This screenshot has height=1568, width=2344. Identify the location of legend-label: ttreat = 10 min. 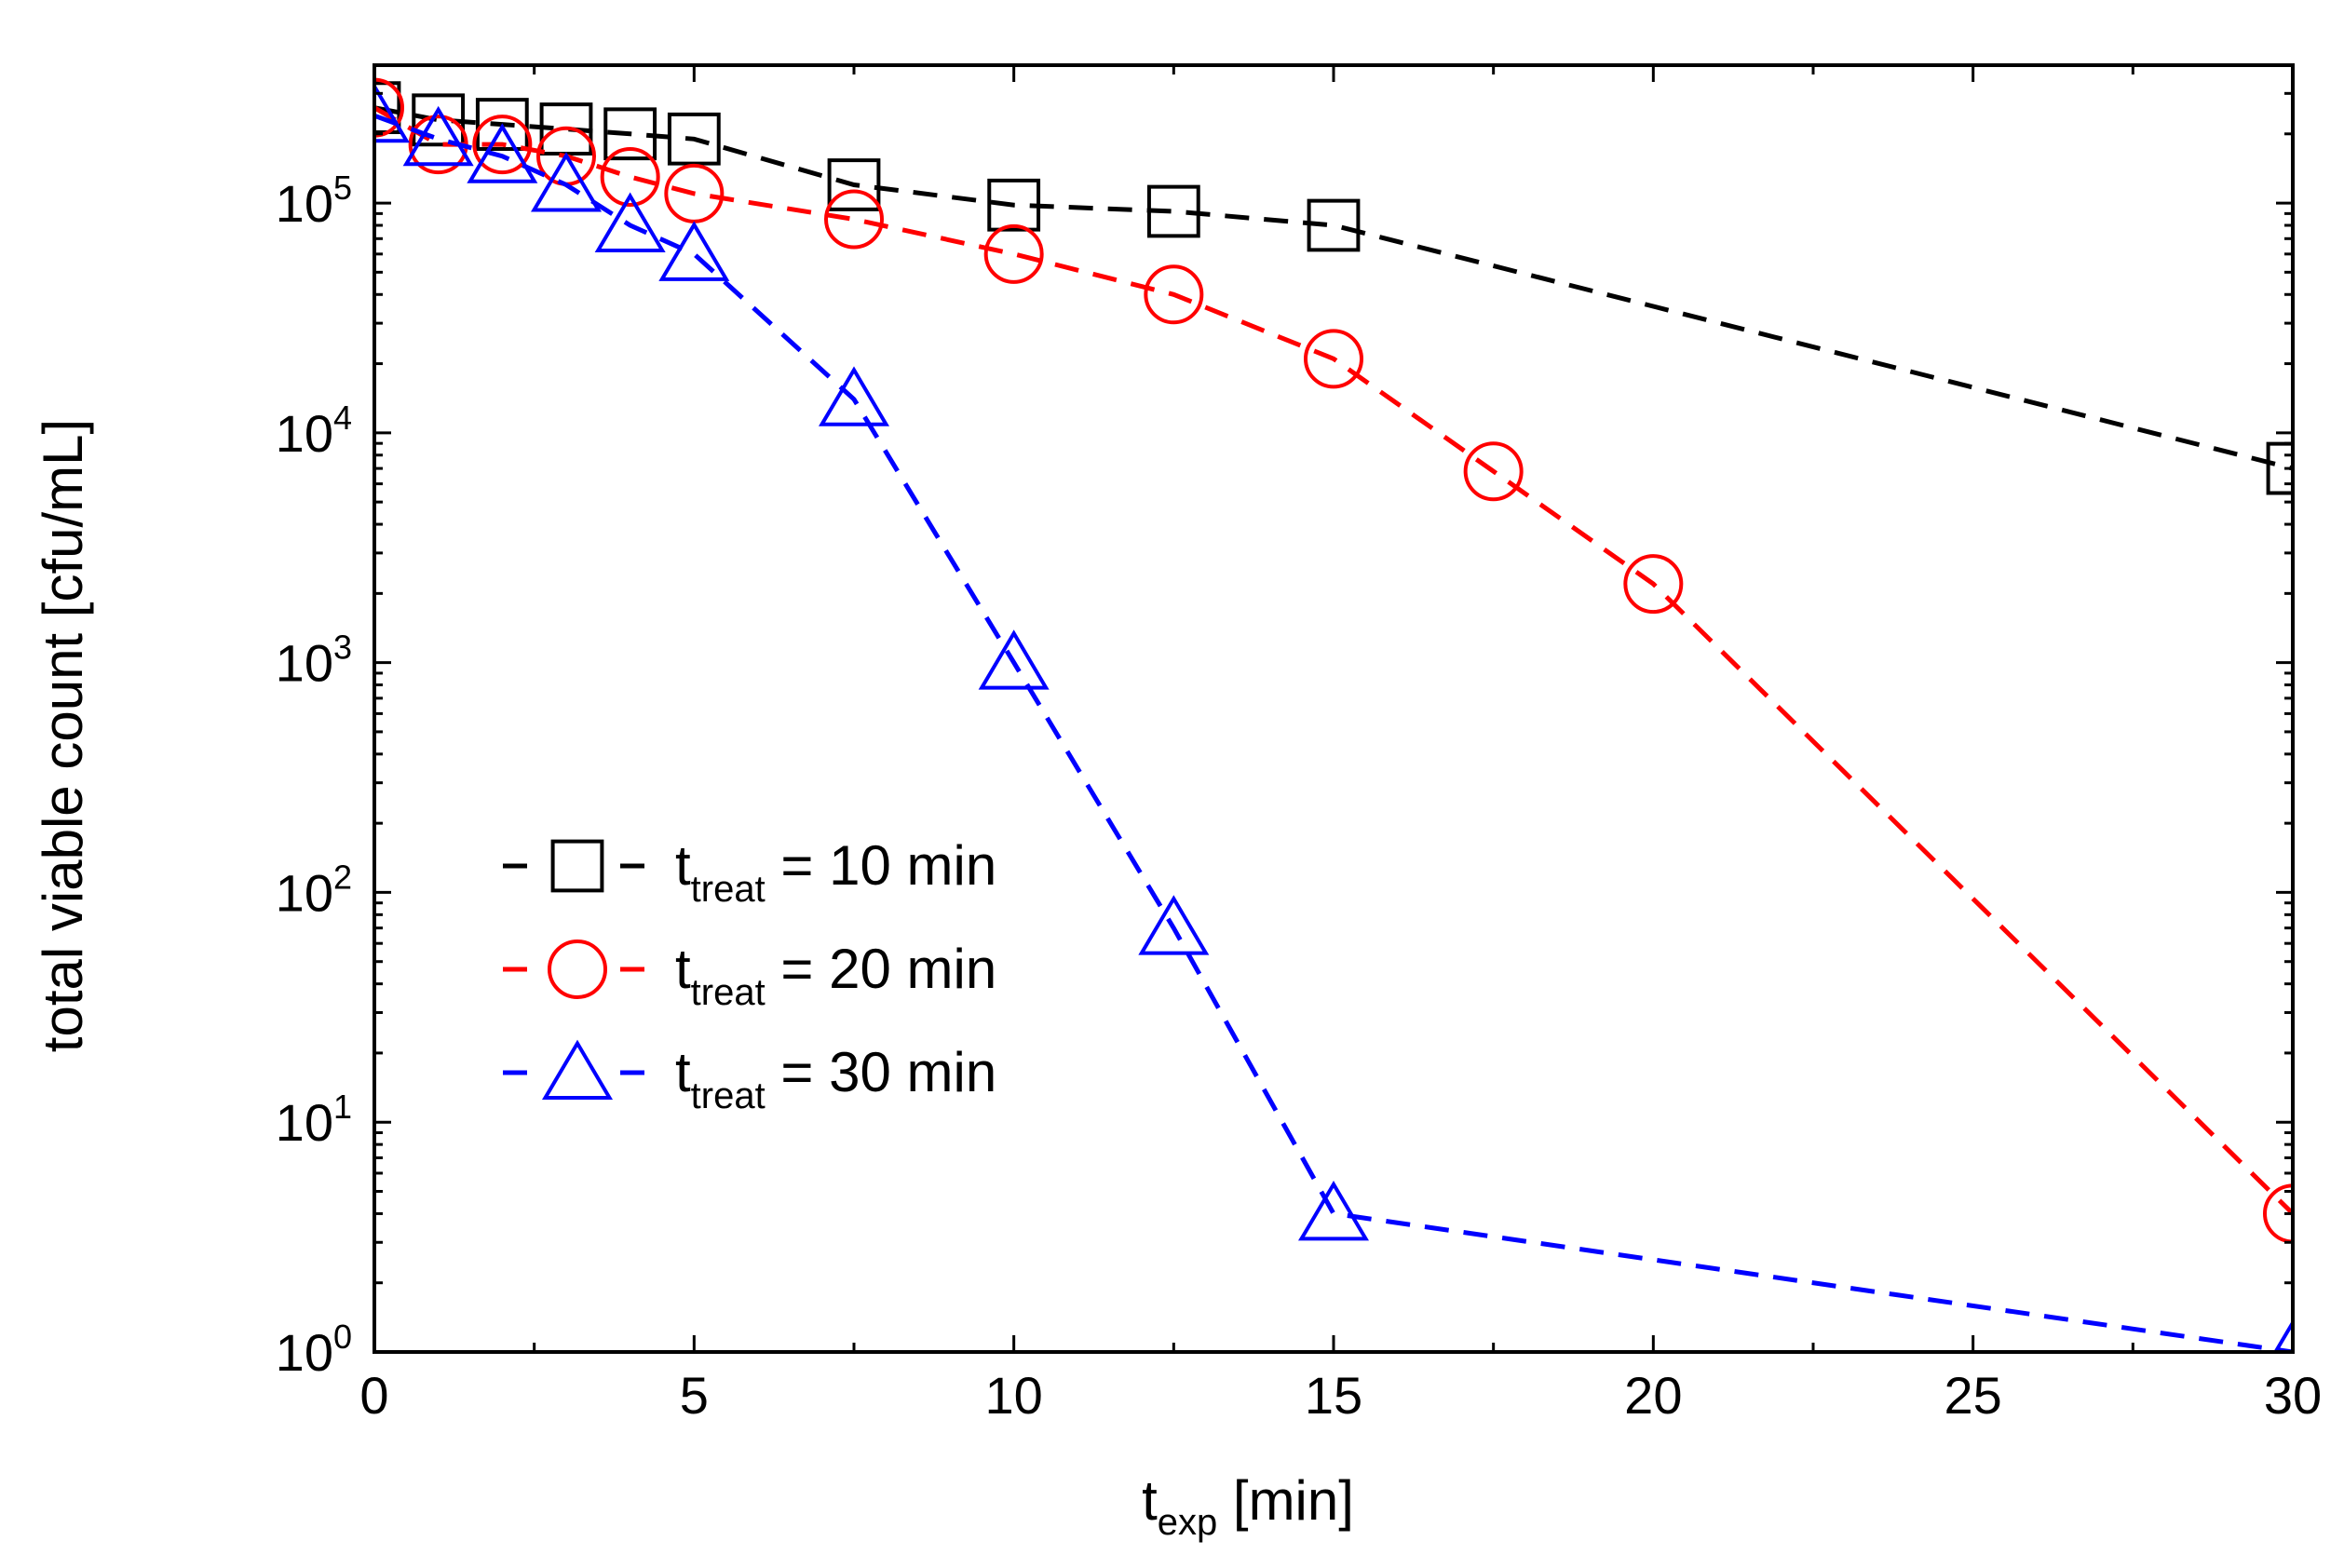
(835, 872).